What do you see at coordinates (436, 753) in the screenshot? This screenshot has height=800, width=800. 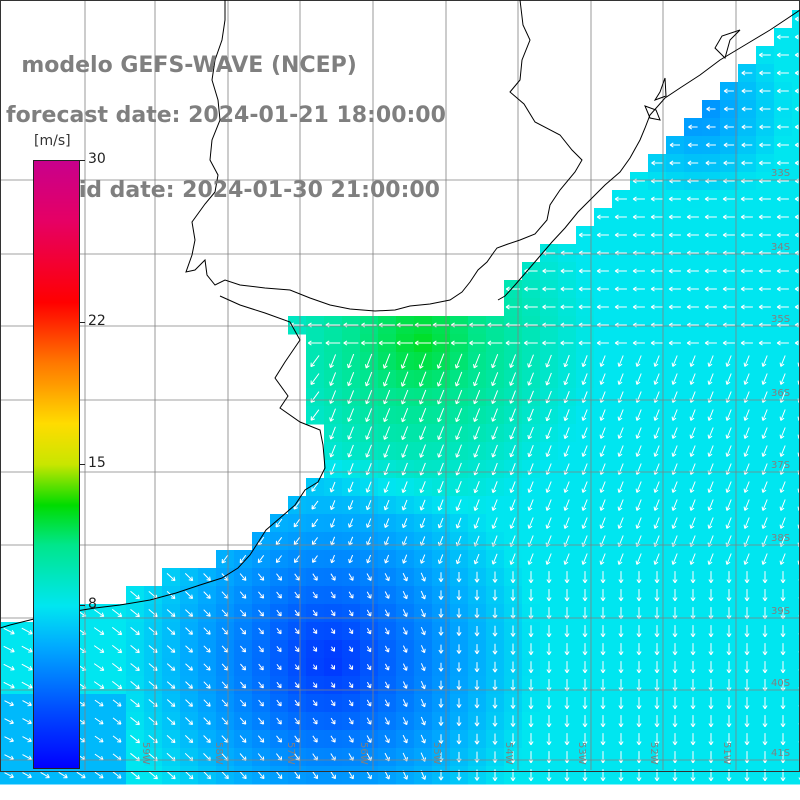 I see `longitude-label: 55W` at bounding box center [436, 753].